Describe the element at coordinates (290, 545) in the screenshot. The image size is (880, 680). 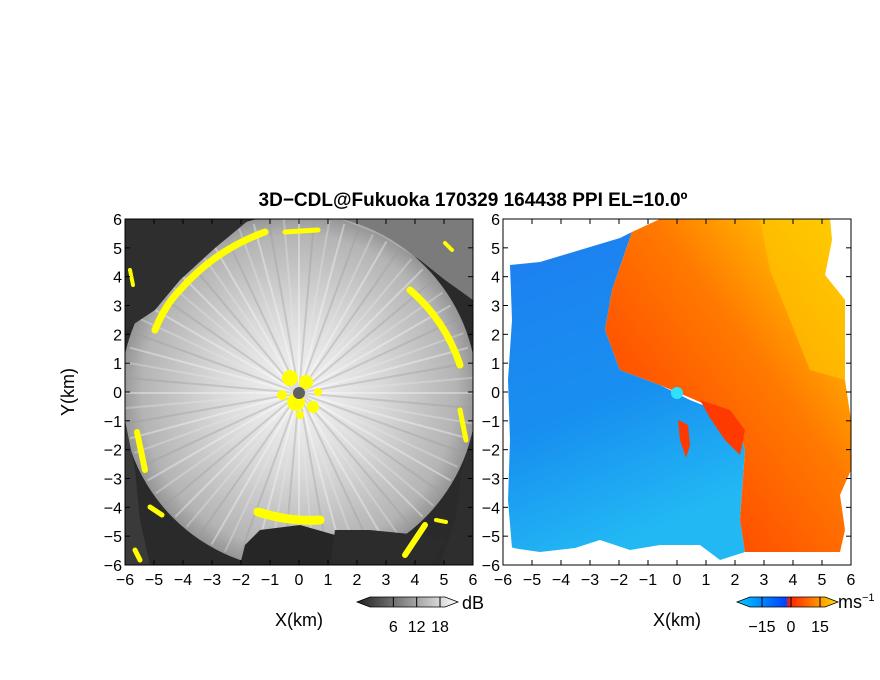
I see `dark-sector-southeast` at that location.